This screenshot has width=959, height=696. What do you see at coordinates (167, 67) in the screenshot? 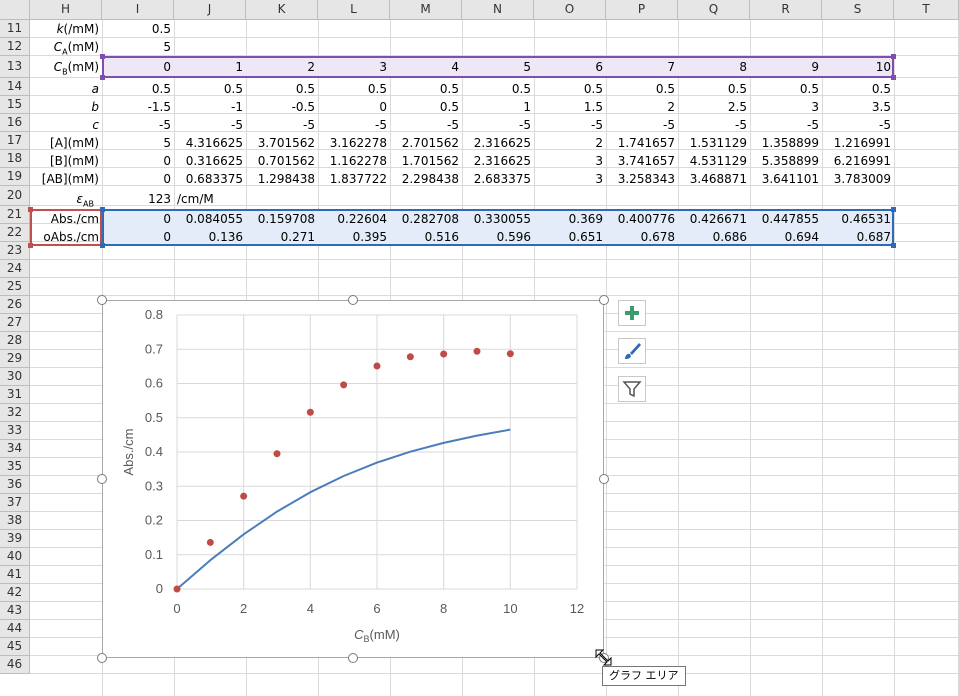
I see `cell-cb: 0` at bounding box center [167, 67].